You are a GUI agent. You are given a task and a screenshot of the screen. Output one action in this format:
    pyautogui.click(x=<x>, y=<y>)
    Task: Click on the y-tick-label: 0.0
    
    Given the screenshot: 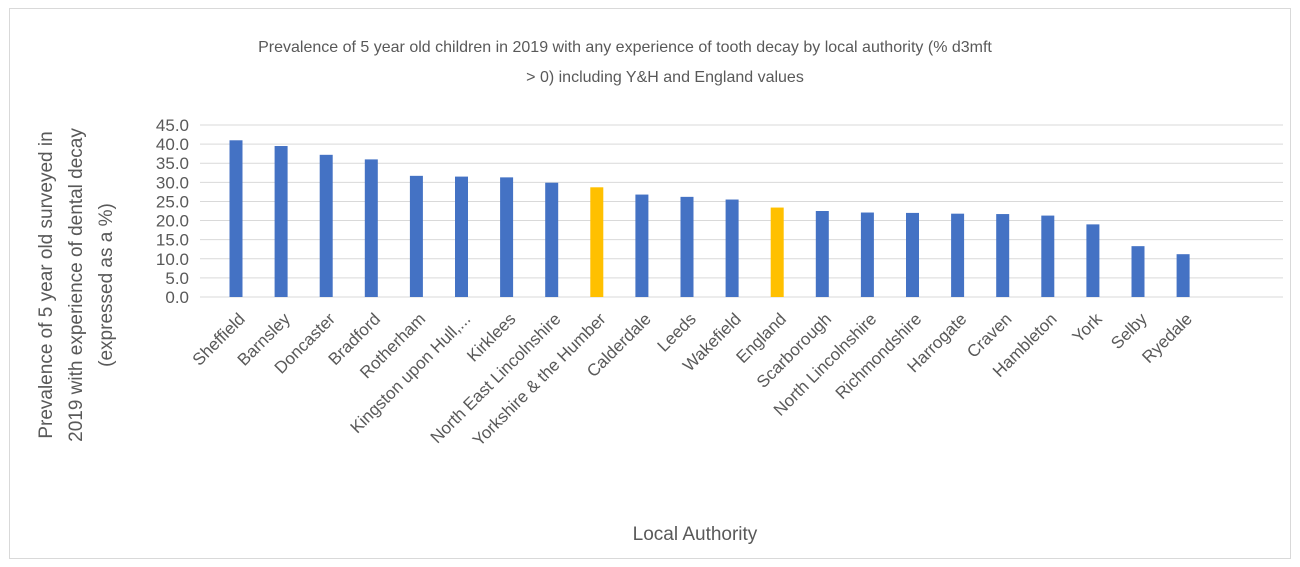 What is the action you would take?
    pyautogui.click(x=177, y=297)
    